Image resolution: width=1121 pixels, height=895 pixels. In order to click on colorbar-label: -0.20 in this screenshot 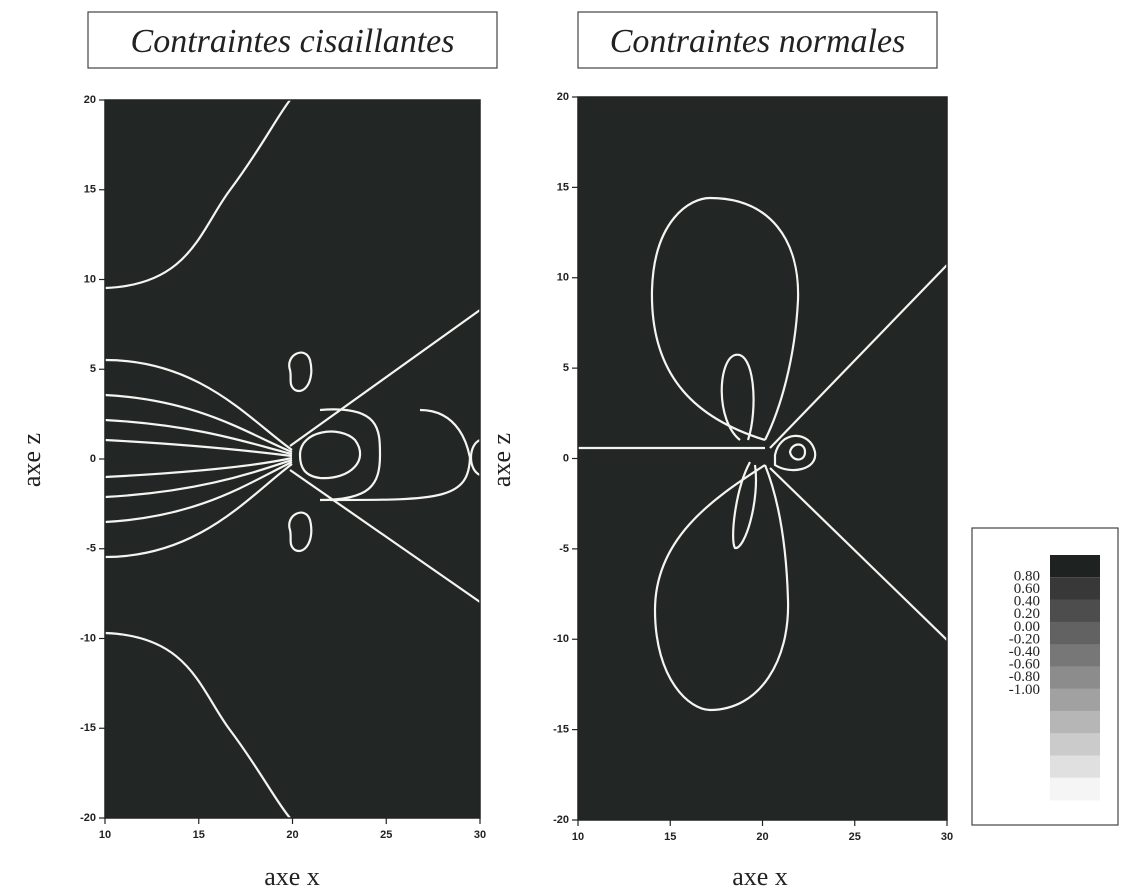, I will do `click(1024, 639)`.